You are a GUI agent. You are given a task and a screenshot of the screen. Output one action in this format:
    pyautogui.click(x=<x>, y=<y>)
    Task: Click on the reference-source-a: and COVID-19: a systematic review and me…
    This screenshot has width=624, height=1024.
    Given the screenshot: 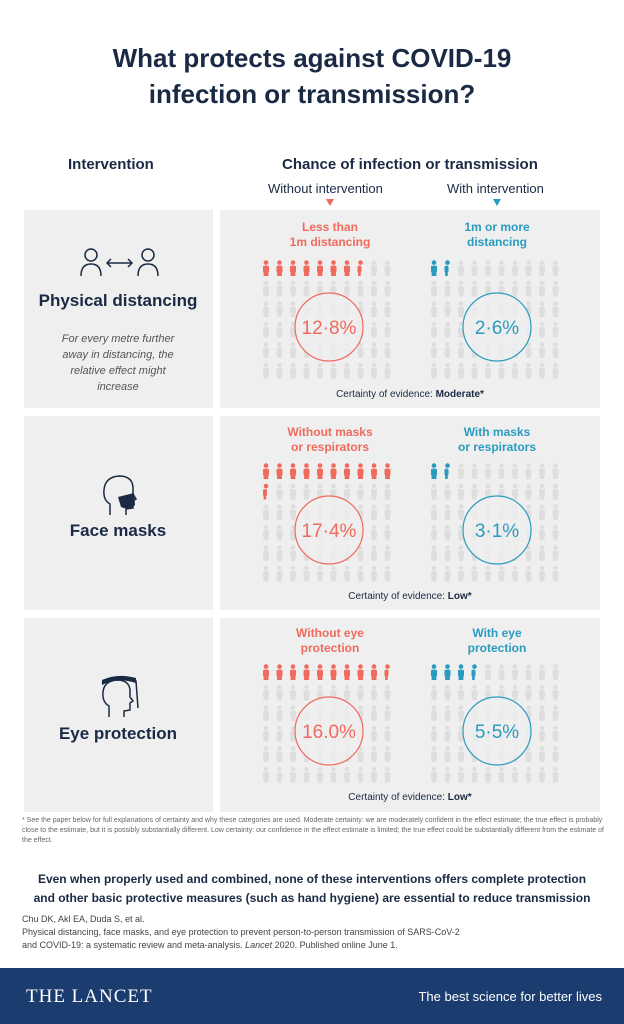 What is the action you would take?
    pyautogui.click(x=134, y=945)
    